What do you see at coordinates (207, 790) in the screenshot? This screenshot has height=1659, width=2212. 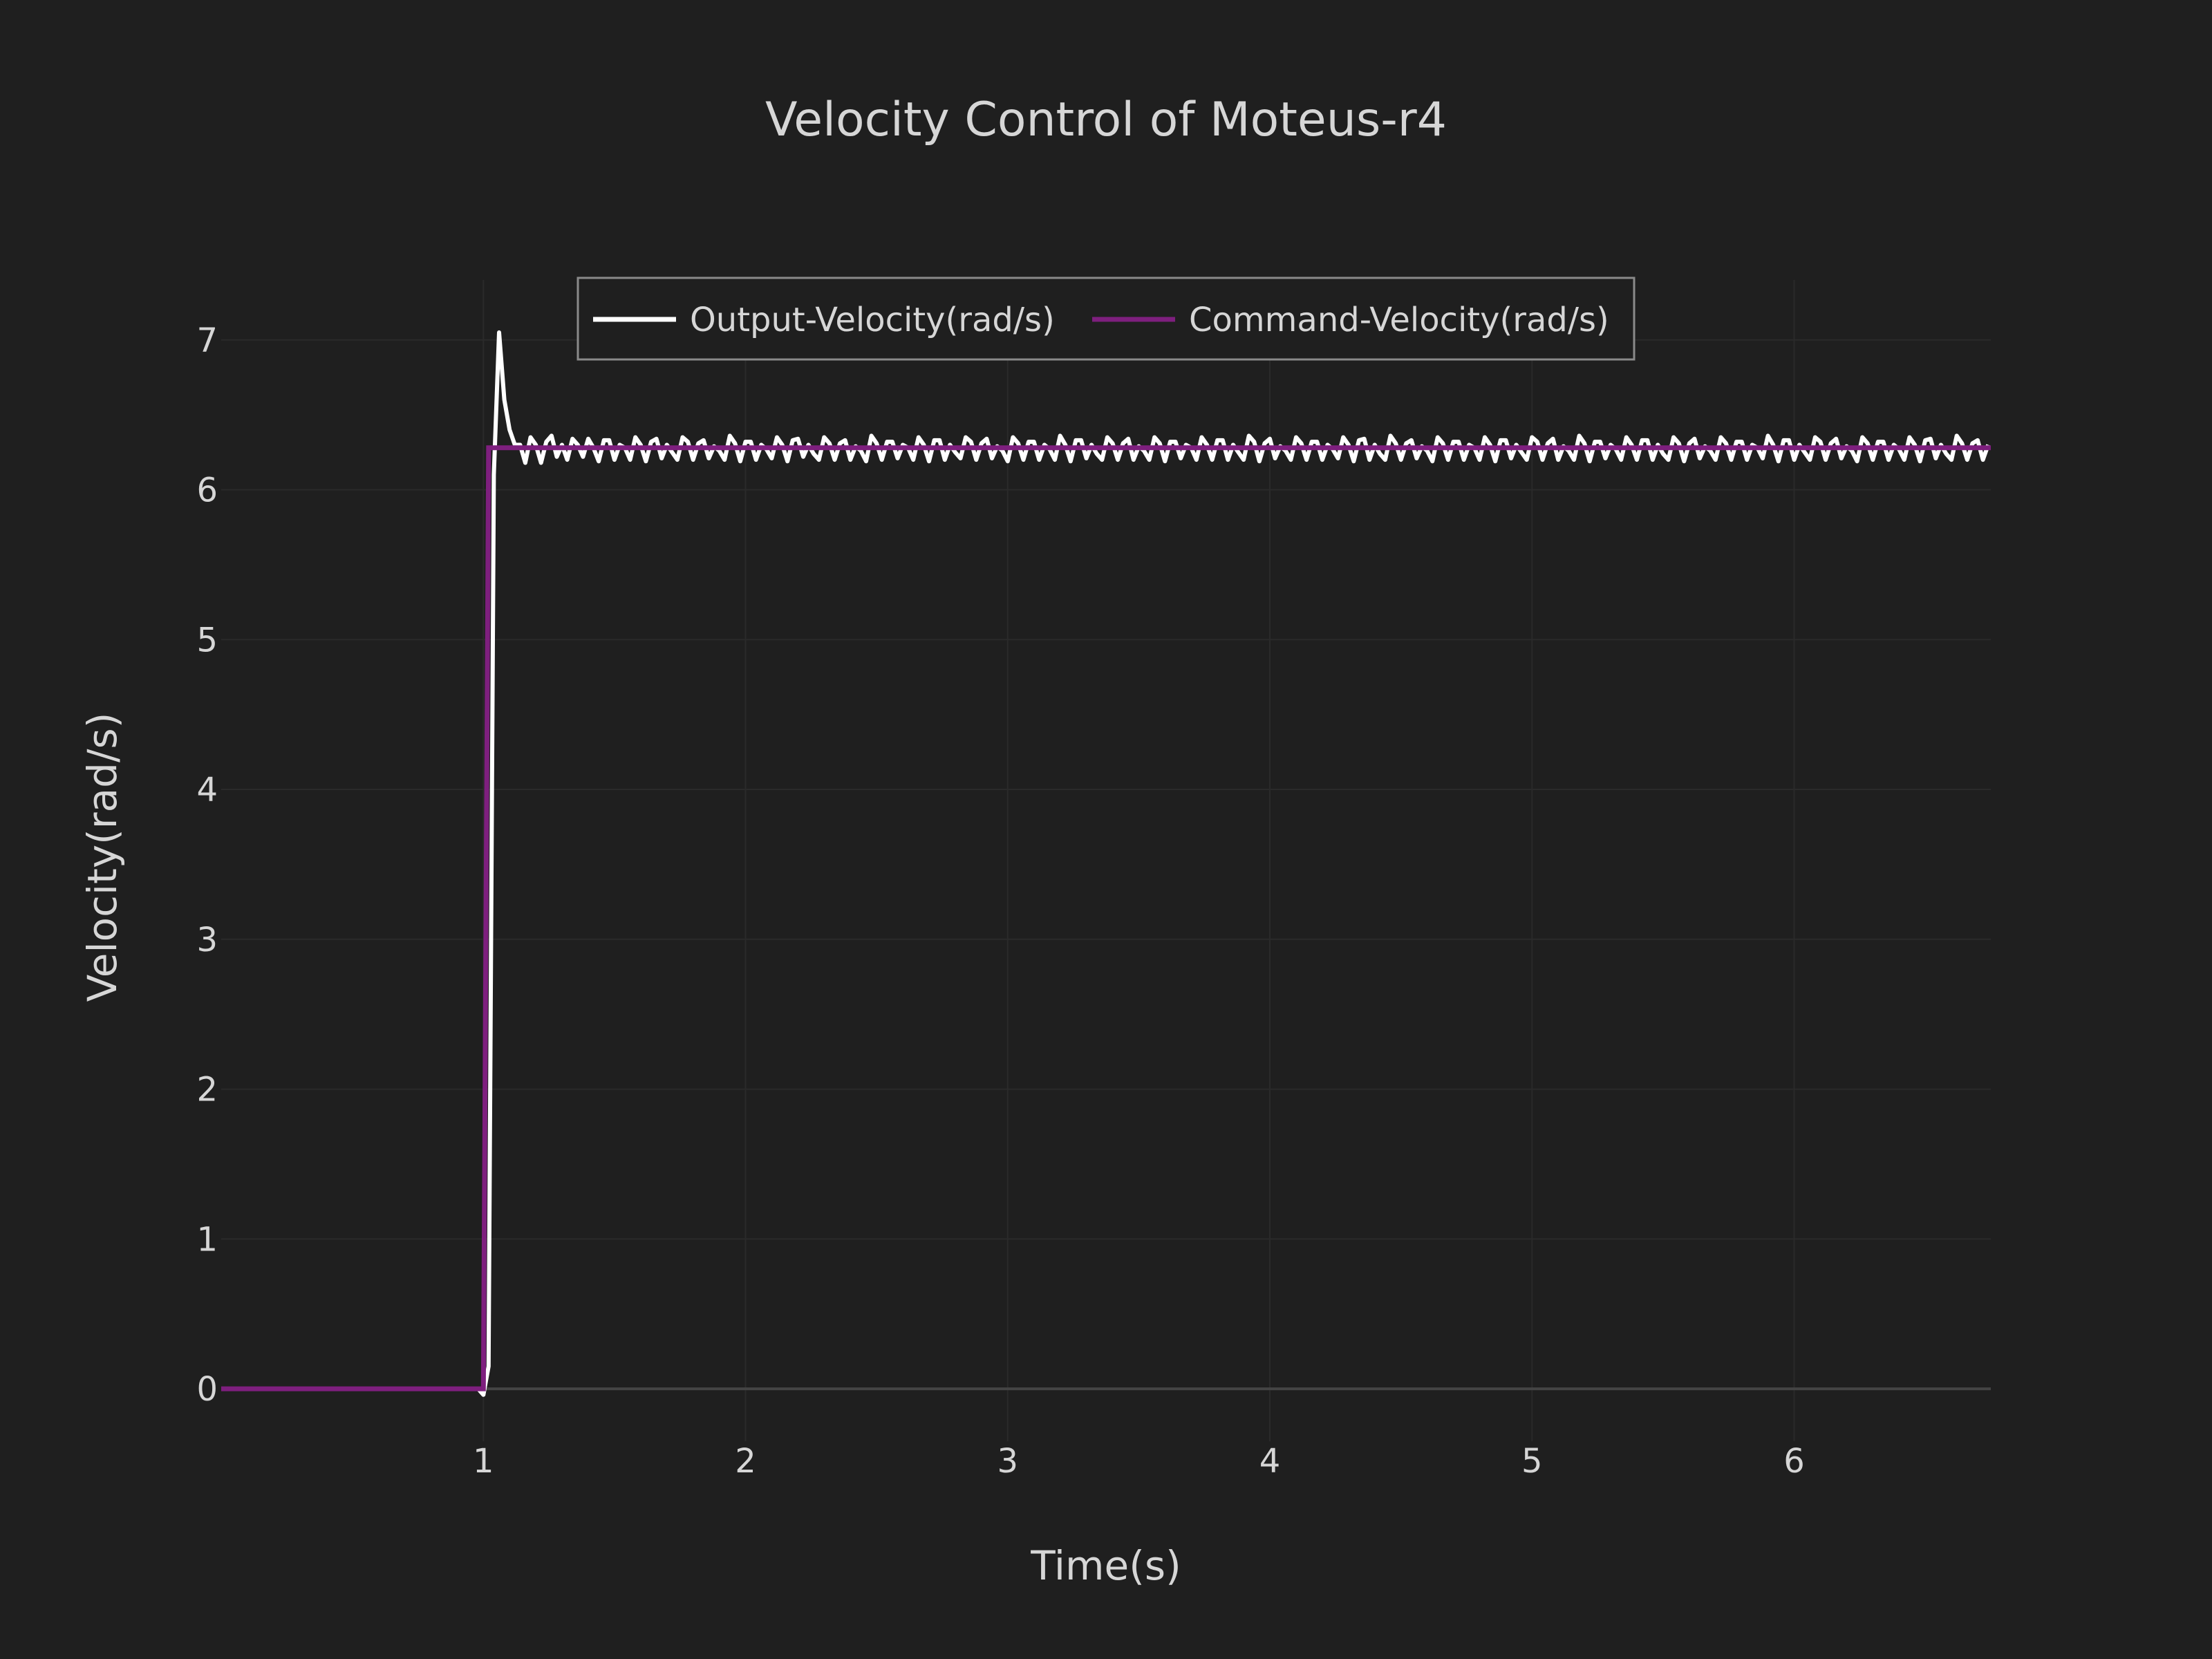 I see `y-tick-label: 4` at bounding box center [207, 790].